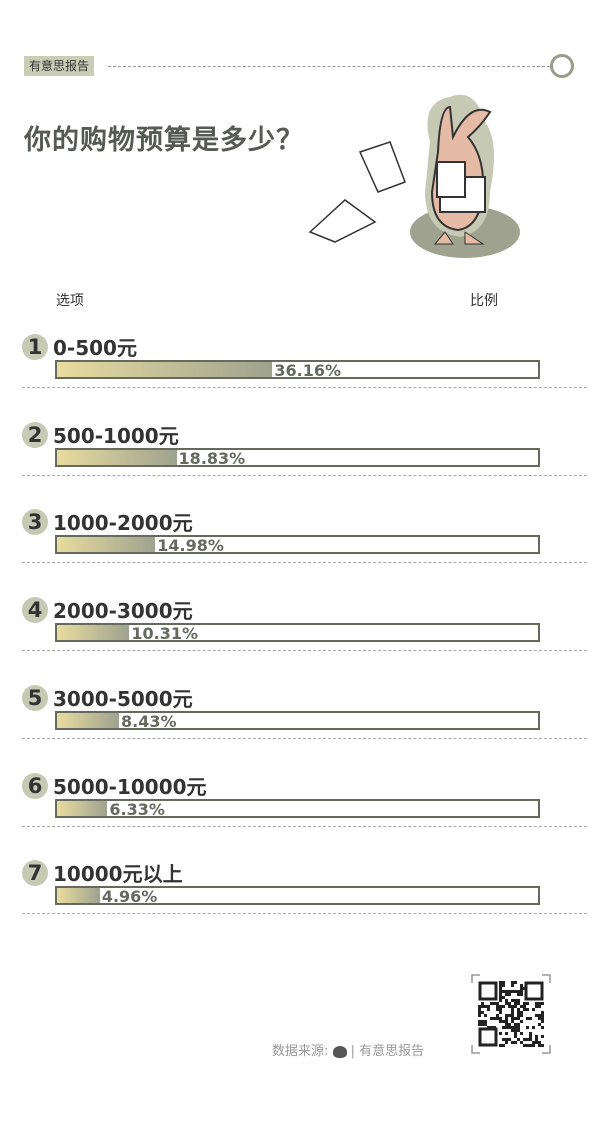  What do you see at coordinates (35, 785) in the screenshot?
I see `option-number: 6` at bounding box center [35, 785].